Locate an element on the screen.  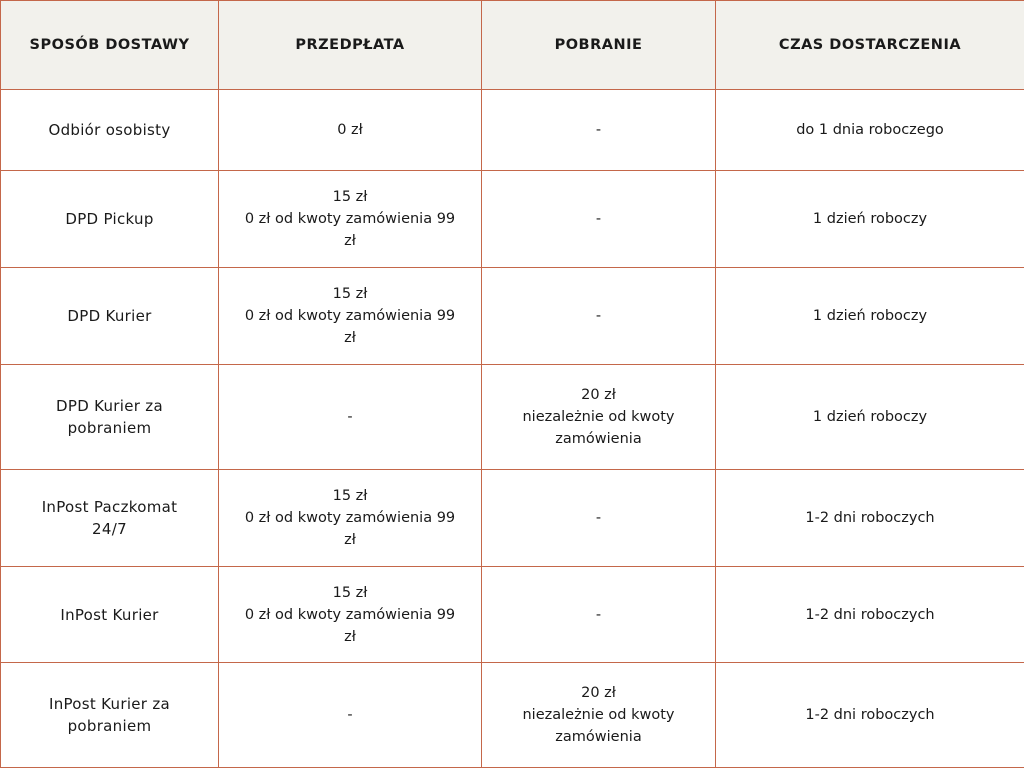
cell-time: do 1 dnia roboczego is located at coordinates (869, 130).